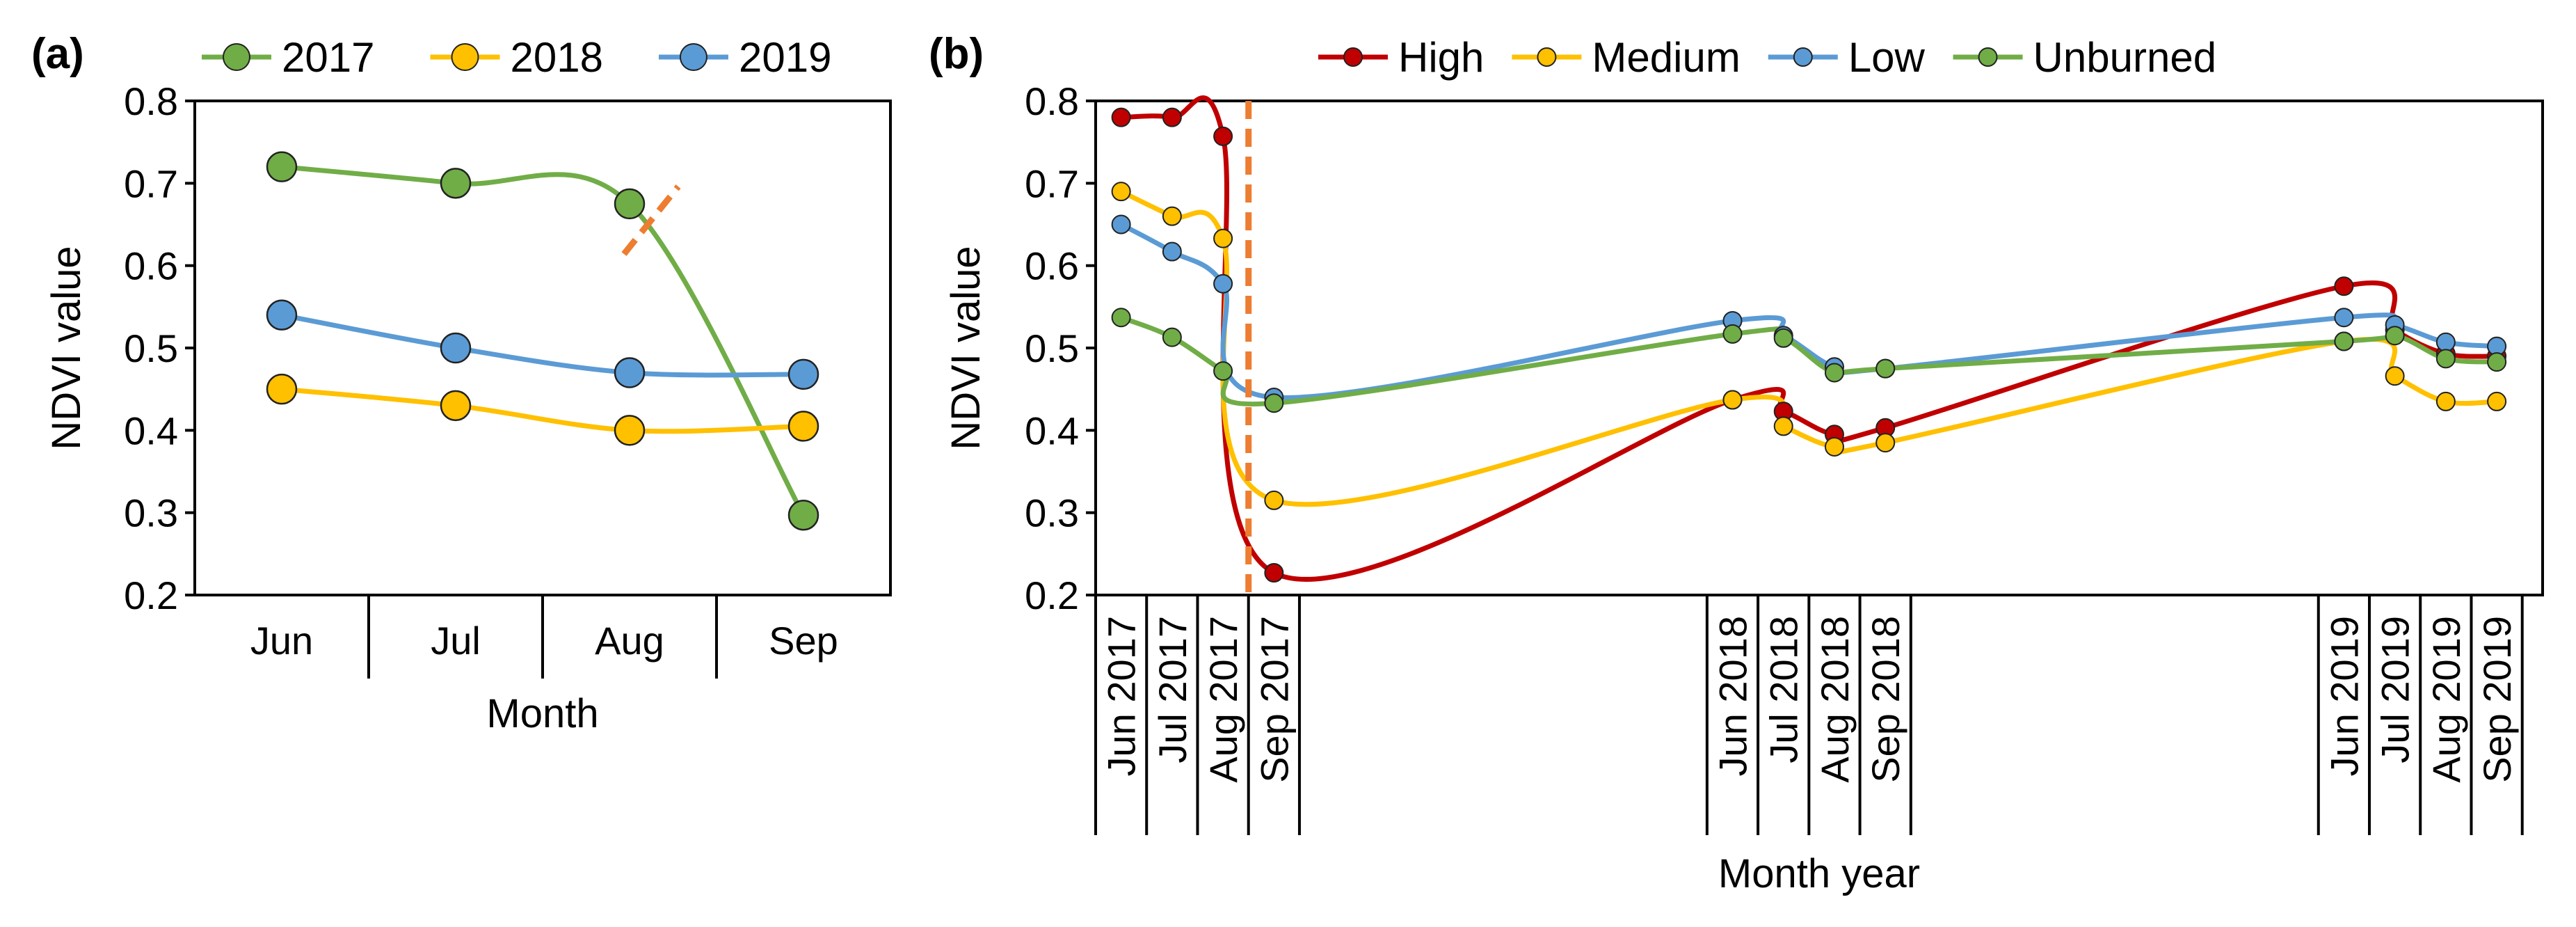  Describe the element at coordinates (282, 166) in the screenshot. I see `data-point-2017-Jun` at that location.